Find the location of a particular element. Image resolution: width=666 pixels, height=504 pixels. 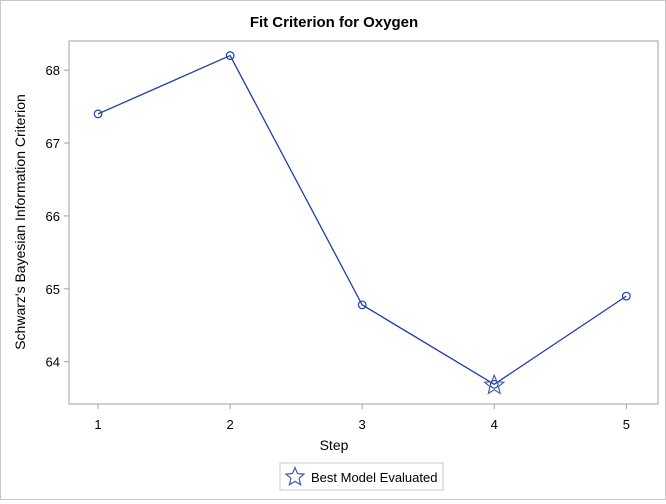

x-tick-label: 4 is located at coordinates (494, 424).